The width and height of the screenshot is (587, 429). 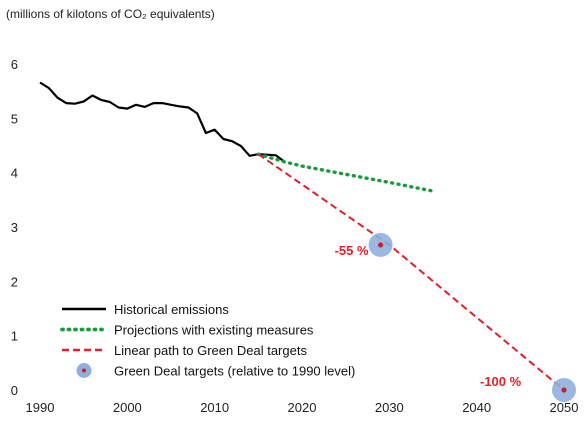 I want to click on legend-label: Projections with existing measures, so click(x=214, y=330).